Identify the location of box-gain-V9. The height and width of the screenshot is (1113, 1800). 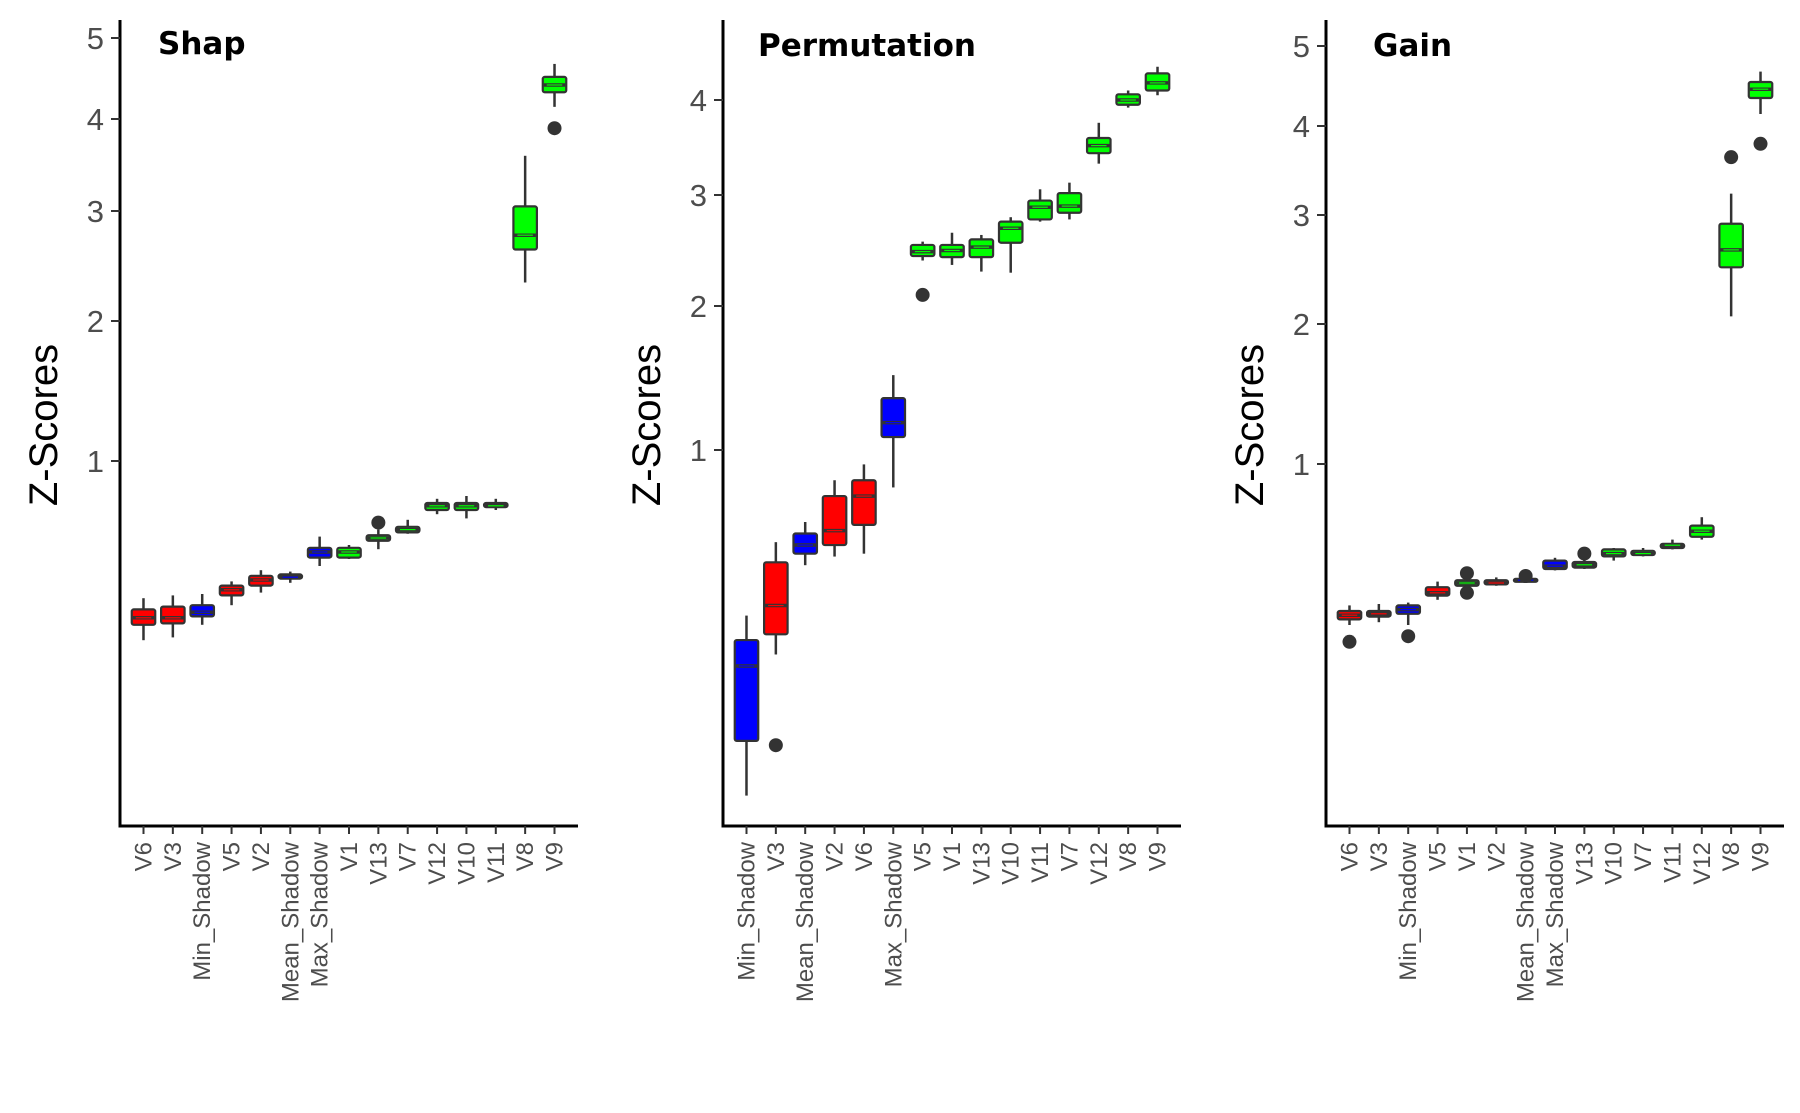
(1760, 111).